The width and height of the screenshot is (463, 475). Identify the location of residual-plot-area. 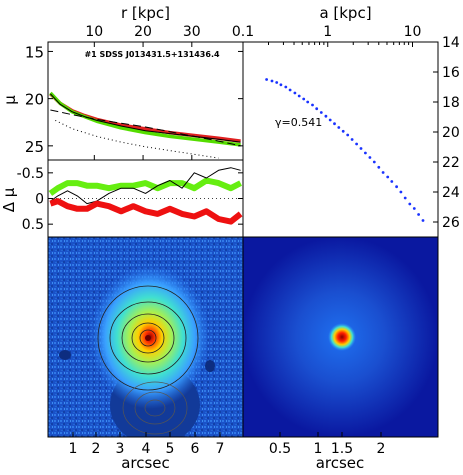
(145, 196).